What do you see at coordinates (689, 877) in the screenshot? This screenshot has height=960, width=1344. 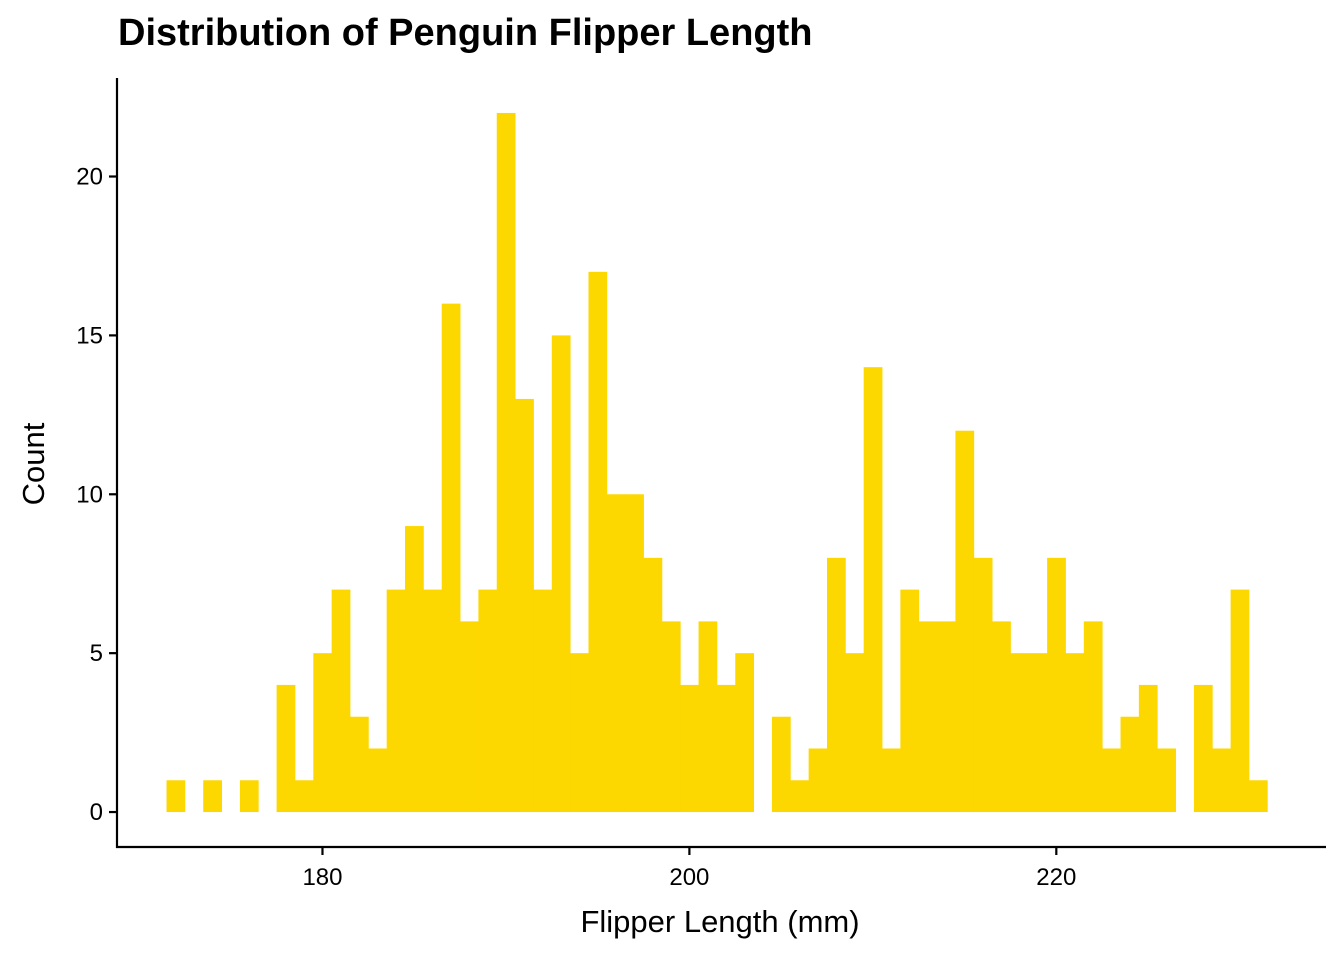 I see `x-tick-label: 200` at bounding box center [689, 877].